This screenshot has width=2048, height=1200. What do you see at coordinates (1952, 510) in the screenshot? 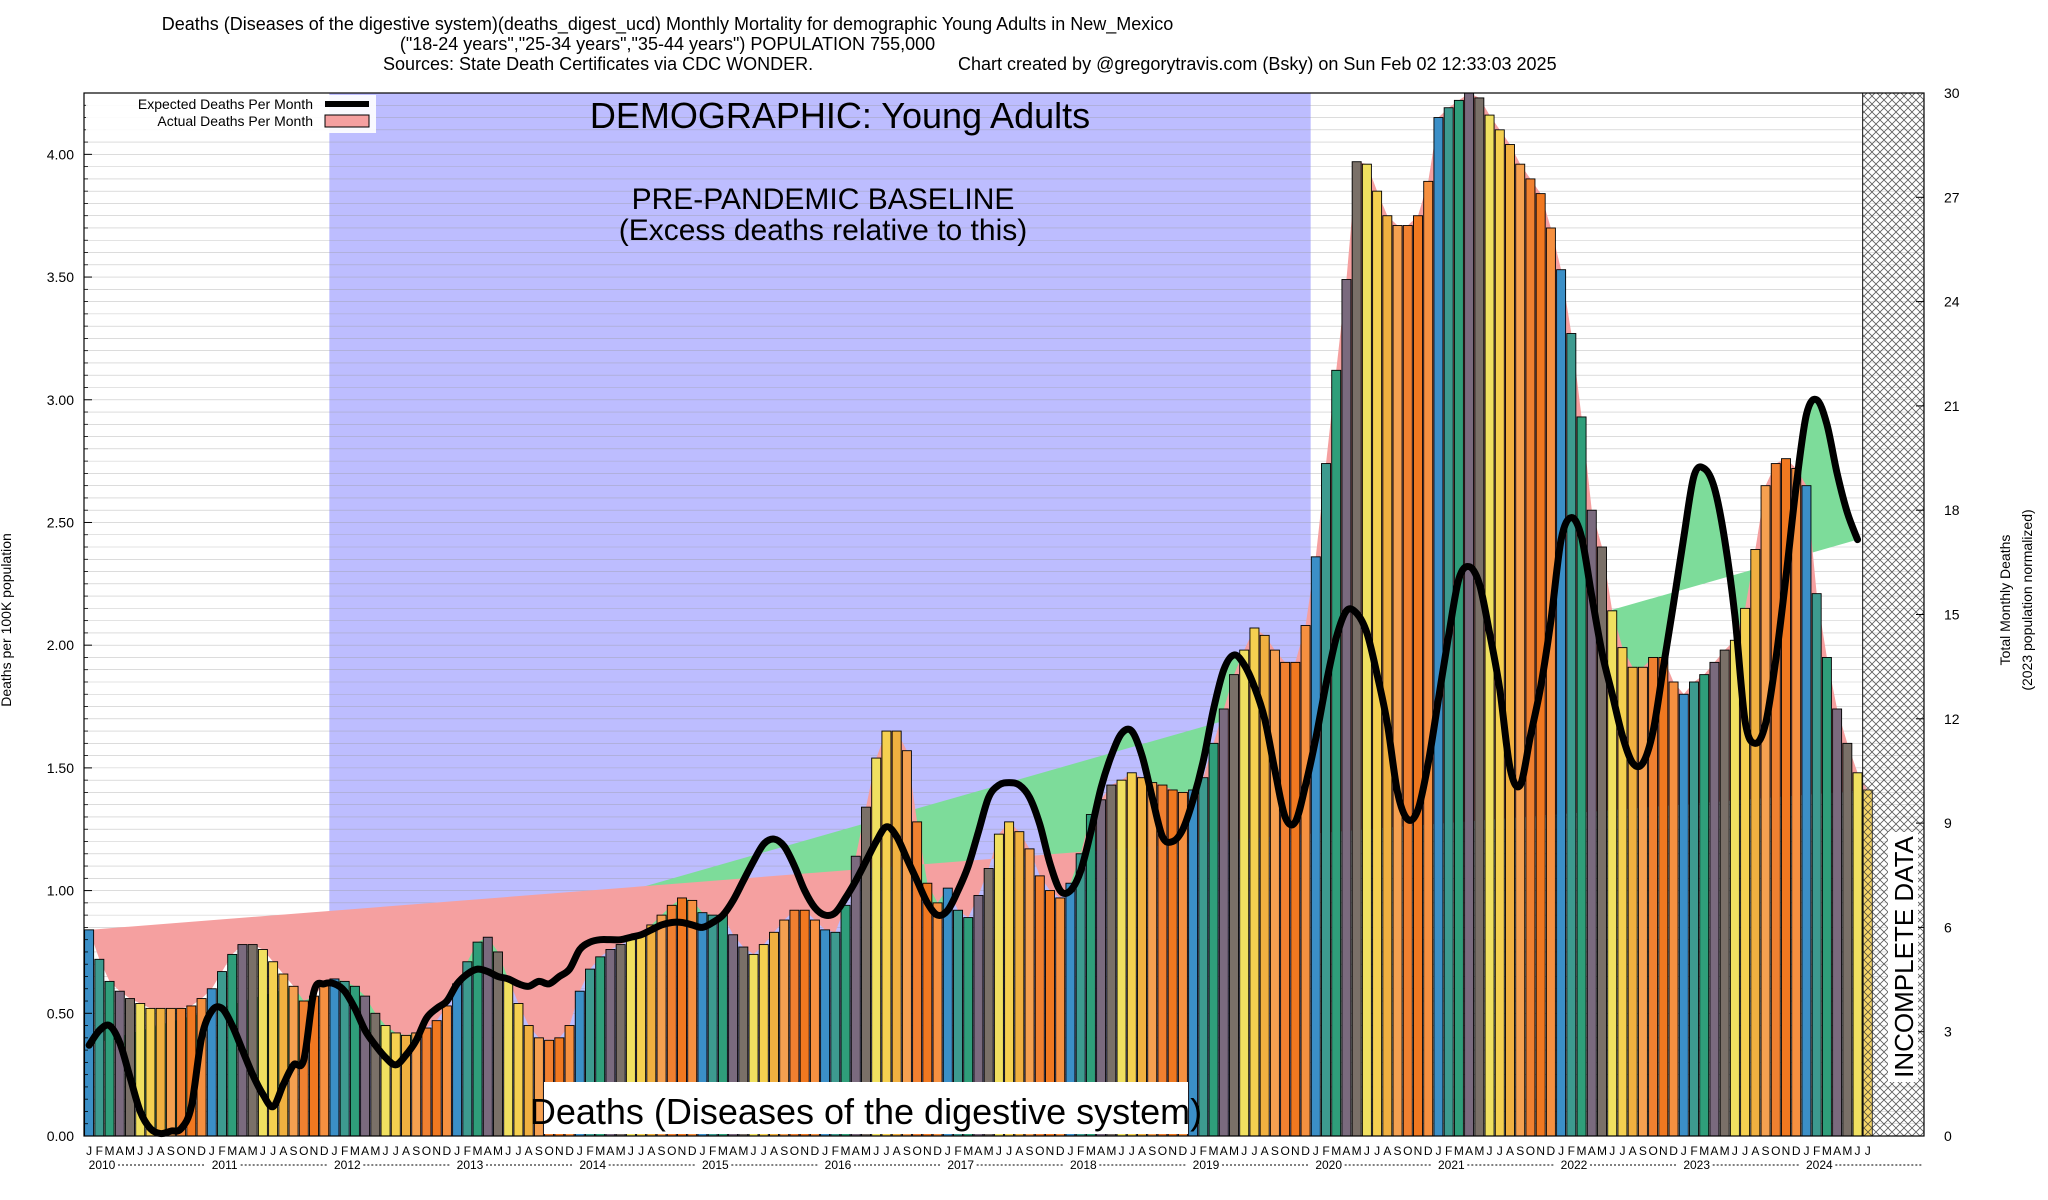
I see `y2-tick-label: 18` at bounding box center [1952, 510].